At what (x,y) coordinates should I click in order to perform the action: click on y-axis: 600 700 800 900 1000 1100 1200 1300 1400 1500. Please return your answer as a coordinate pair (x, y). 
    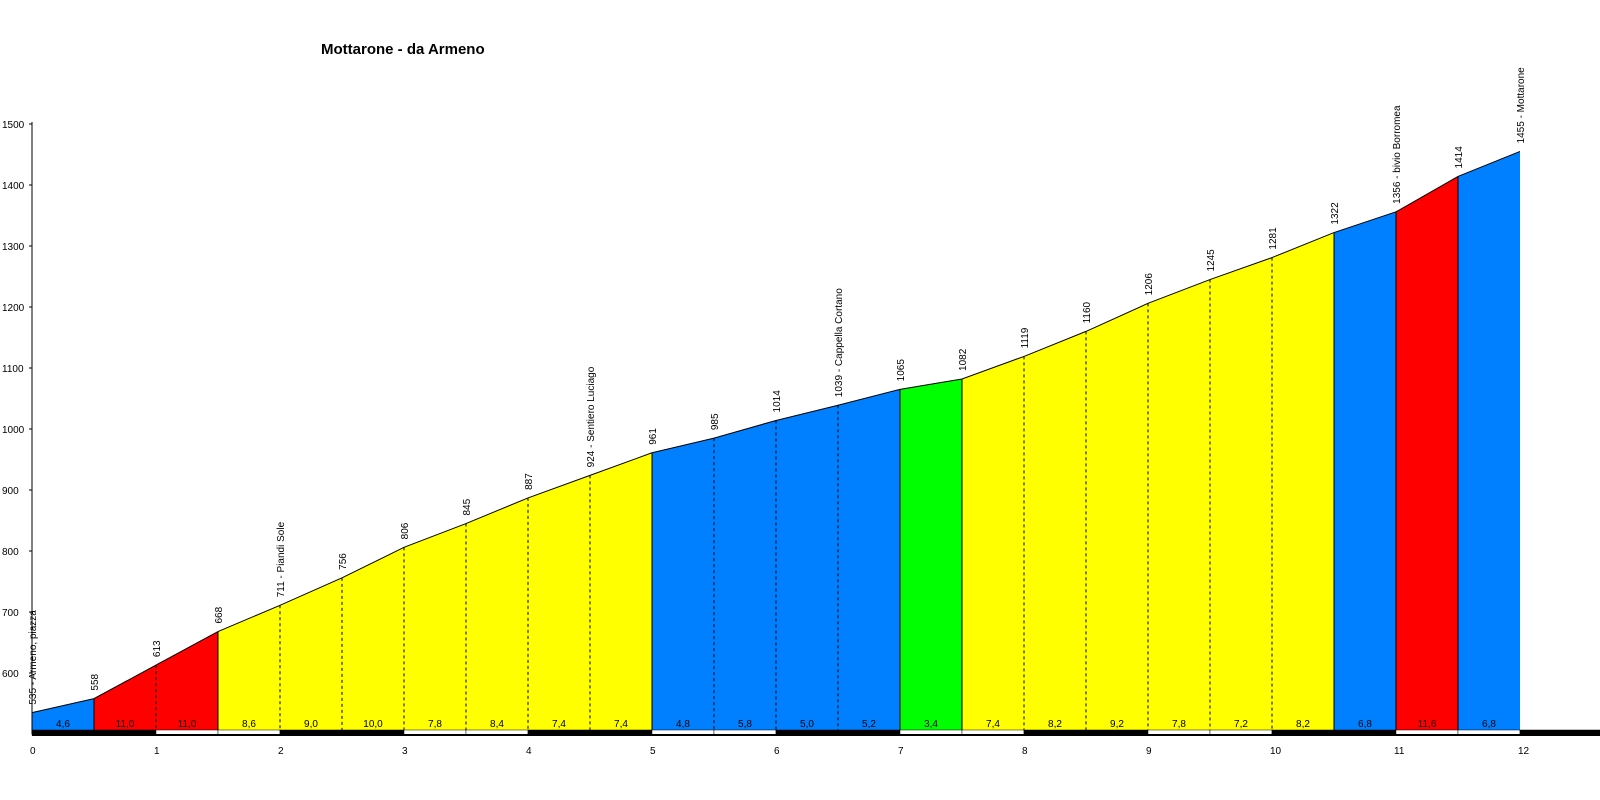
    Looking at the image, I should click on (17, 427).